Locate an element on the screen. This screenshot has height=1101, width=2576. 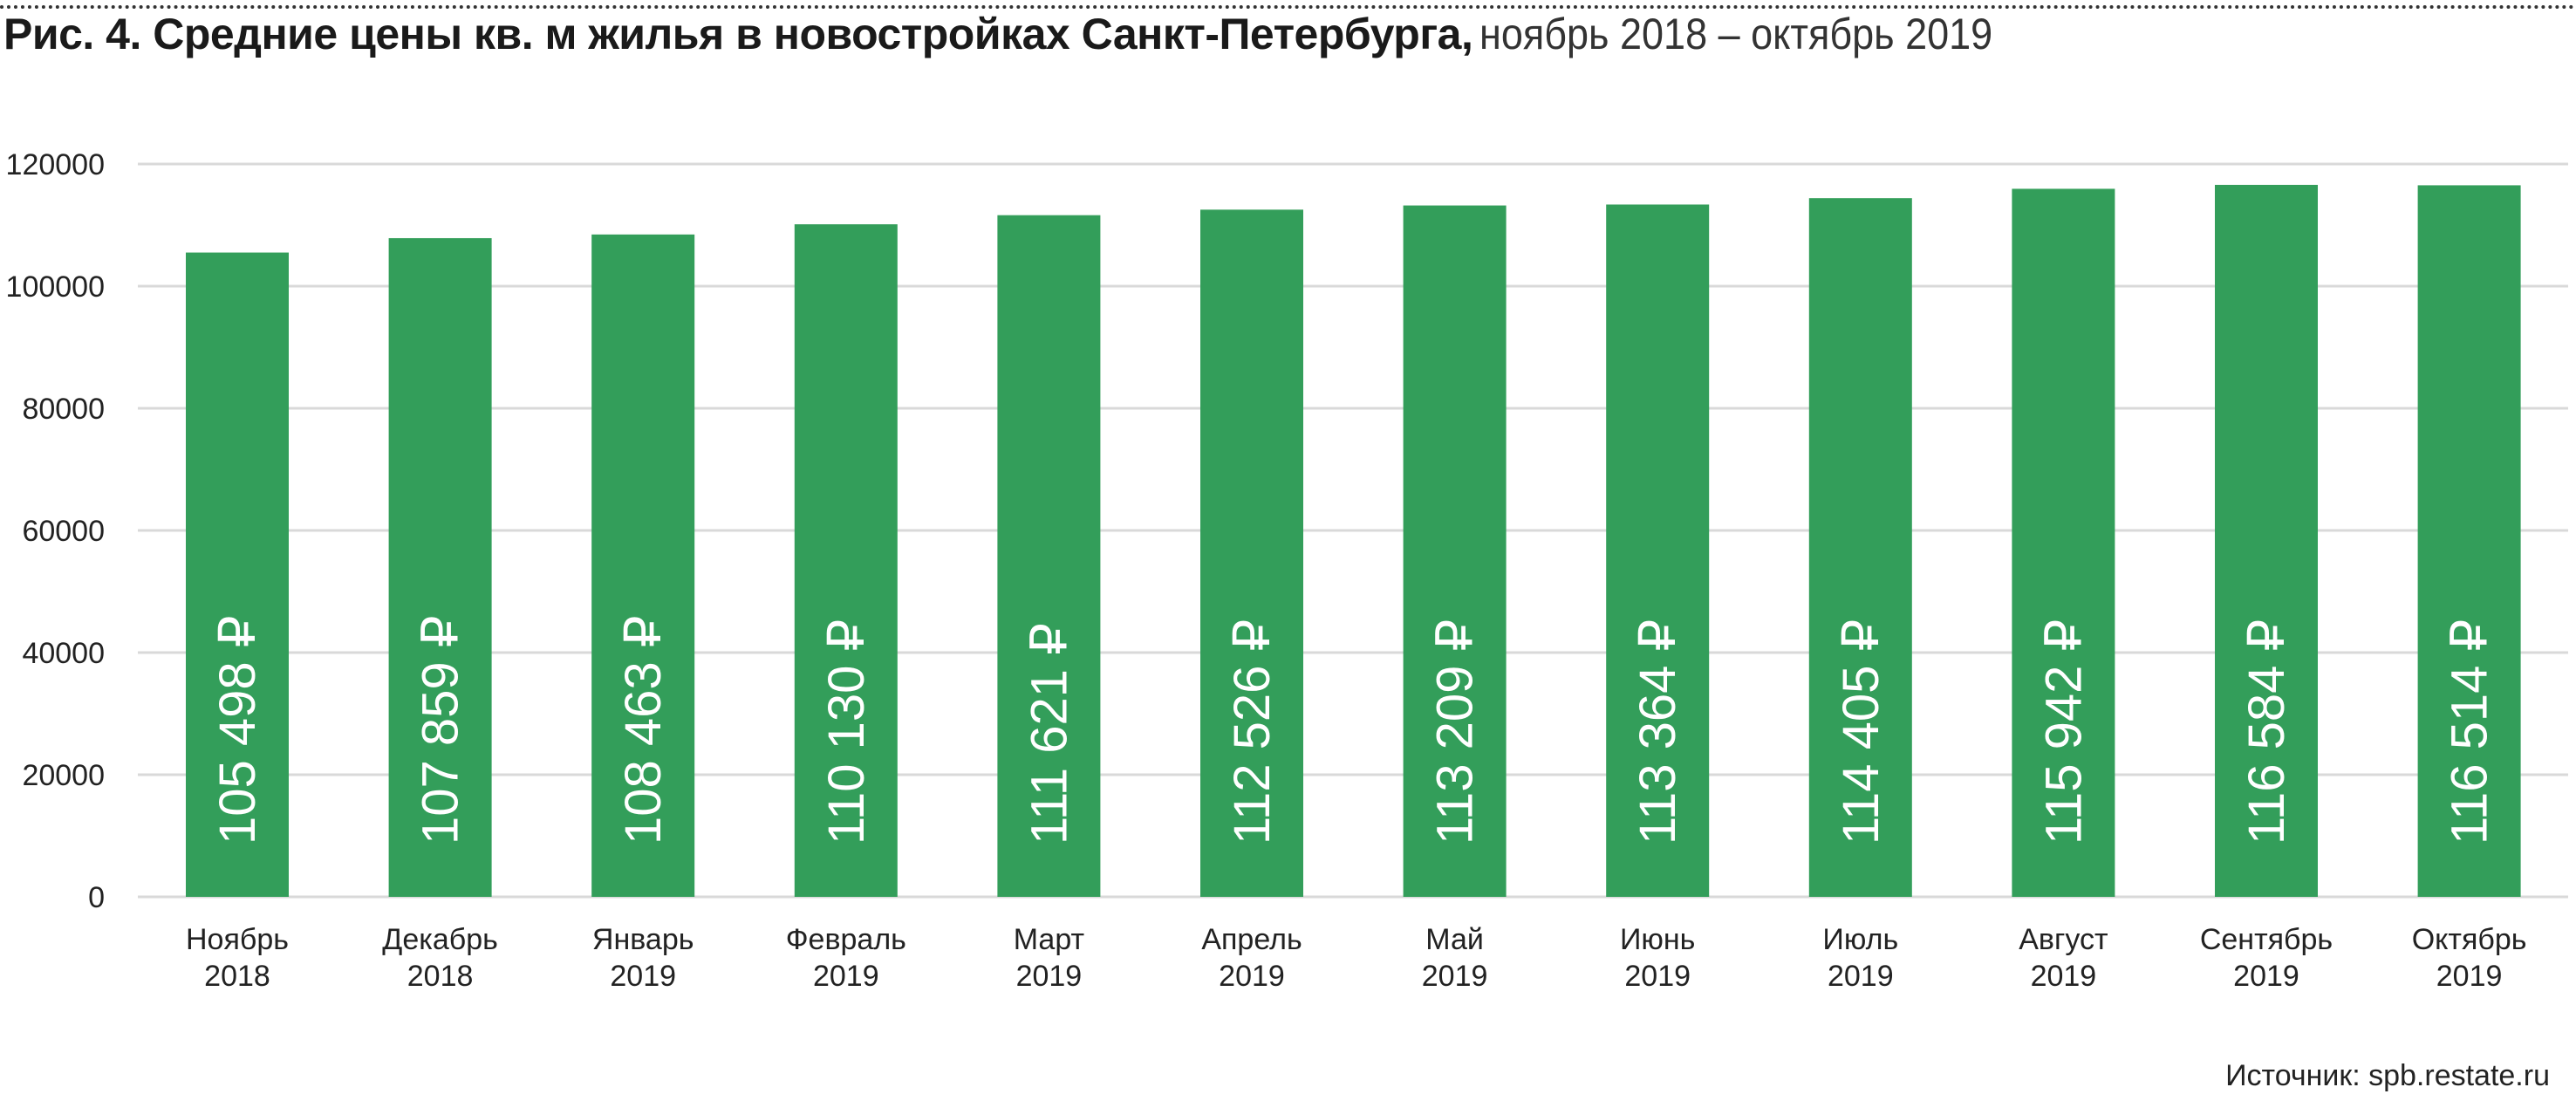
bar-data-label: 115 942 ₽ is located at coordinates (2063, 732).